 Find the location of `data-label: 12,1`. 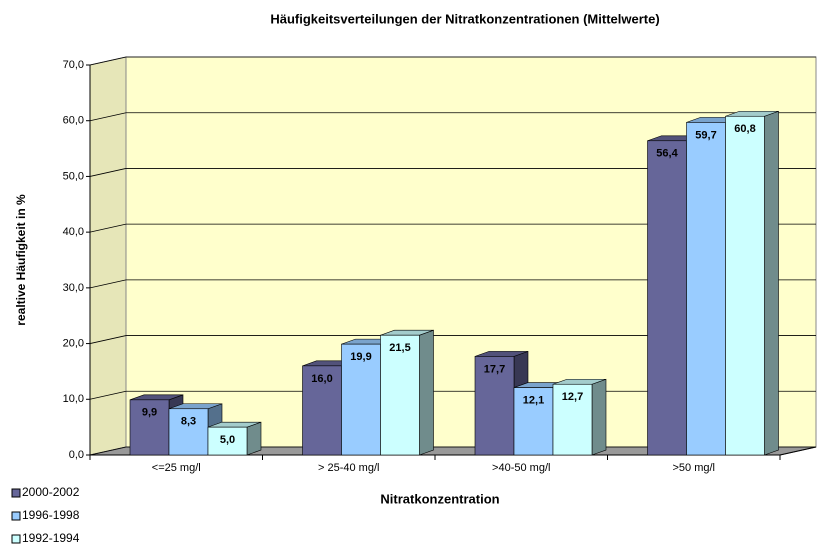

data-label: 12,1 is located at coordinates (533, 400).